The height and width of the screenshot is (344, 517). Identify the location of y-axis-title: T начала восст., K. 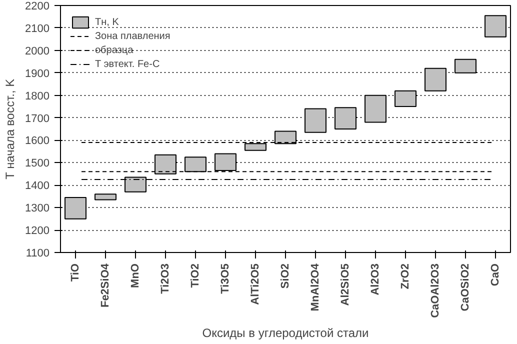
(10, 129).